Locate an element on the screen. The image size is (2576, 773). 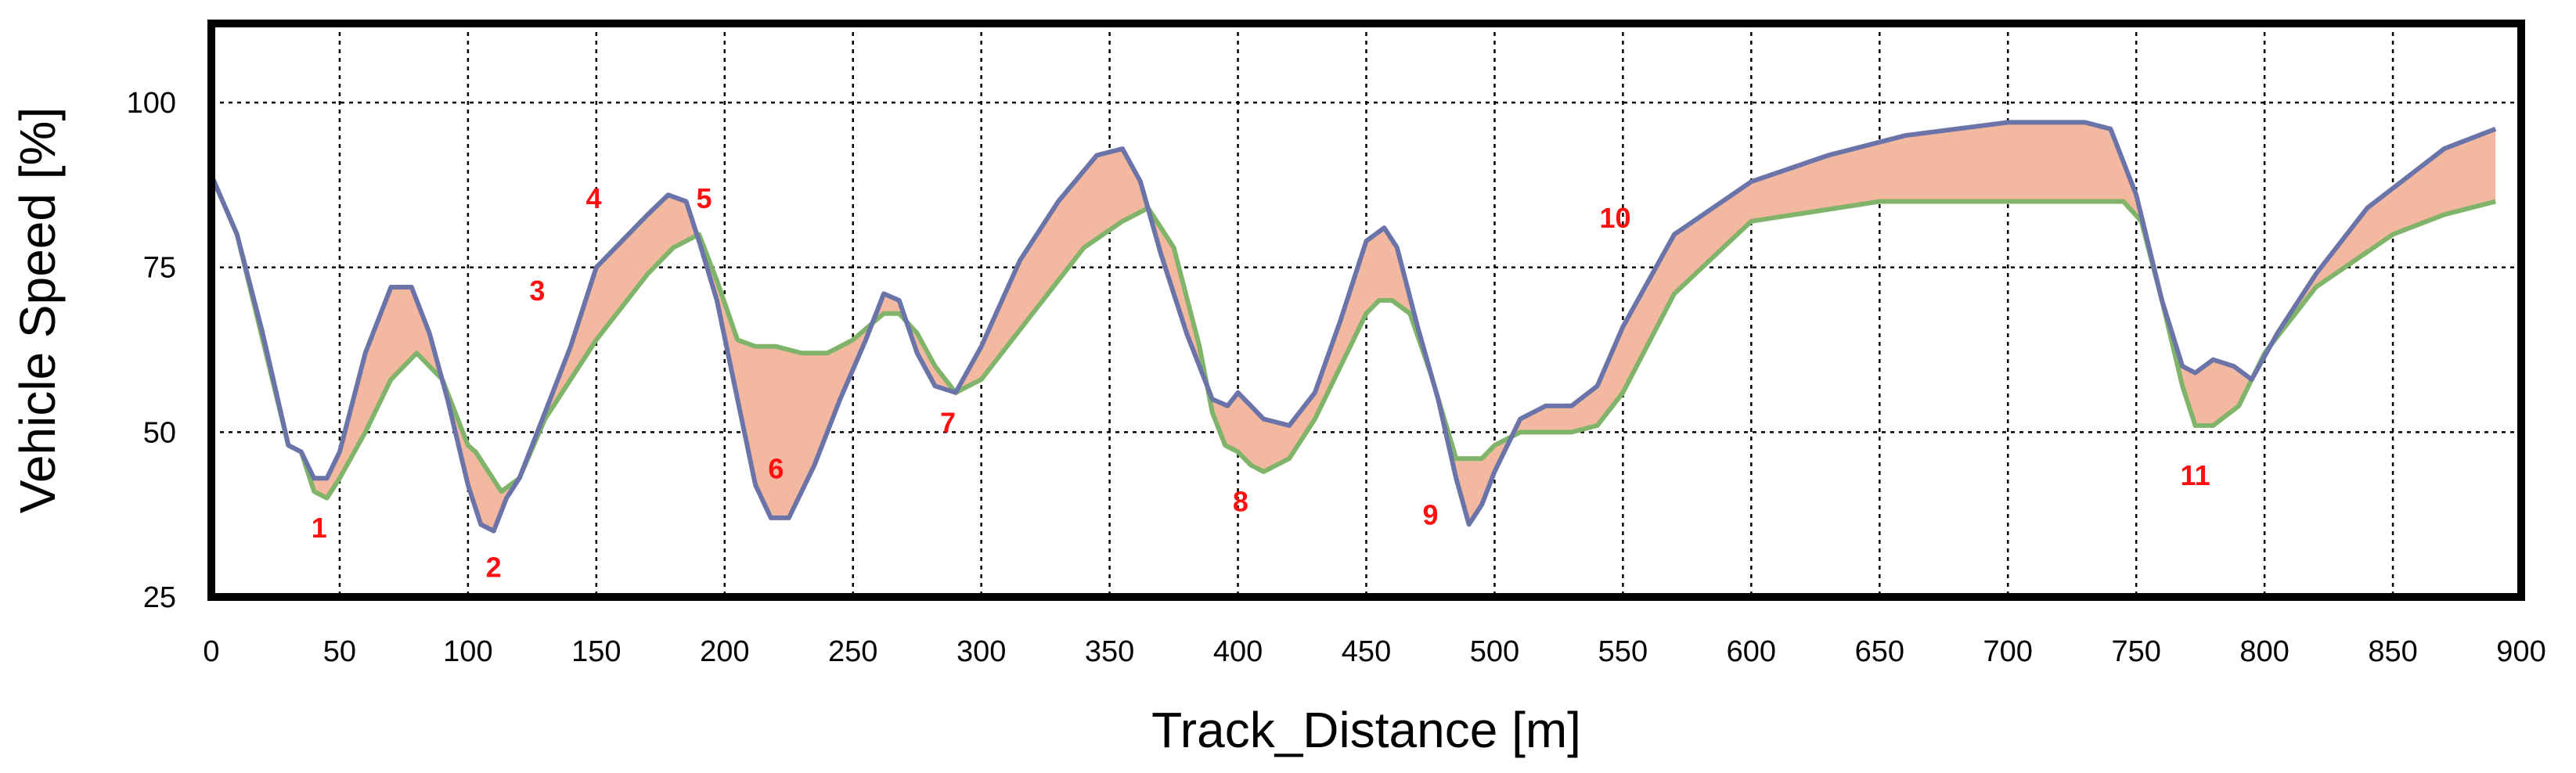
y-tick-labels: 25 50 75 100 is located at coordinates (151, 350).